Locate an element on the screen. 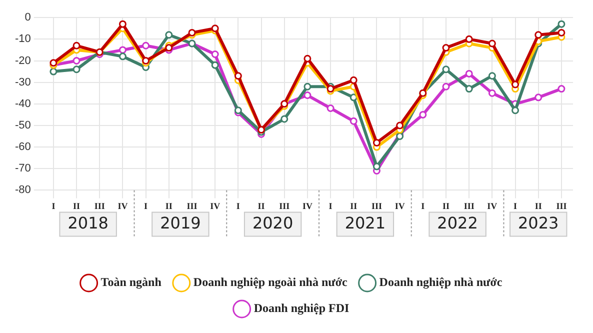 The image size is (593, 333). y-tick-label: -50 is located at coordinates (22, 126).